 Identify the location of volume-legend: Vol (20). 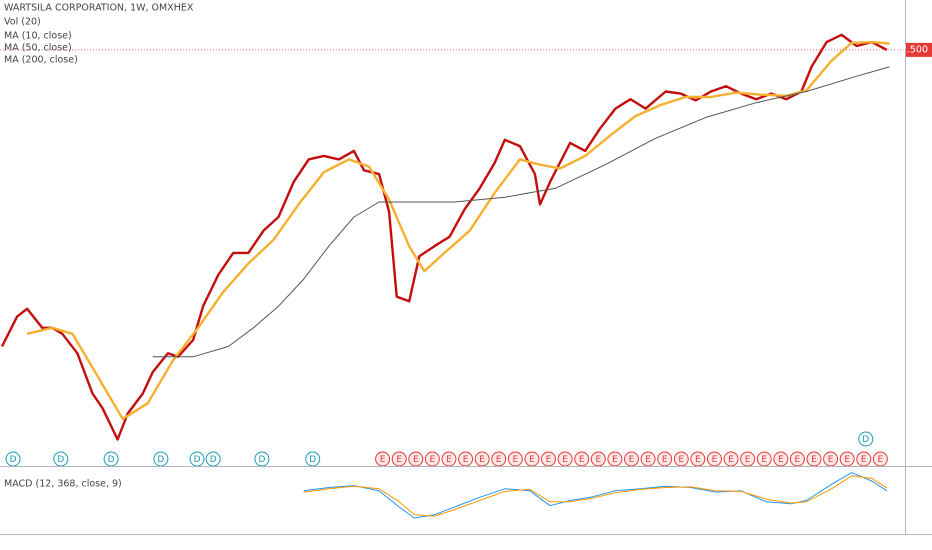
(22, 22).